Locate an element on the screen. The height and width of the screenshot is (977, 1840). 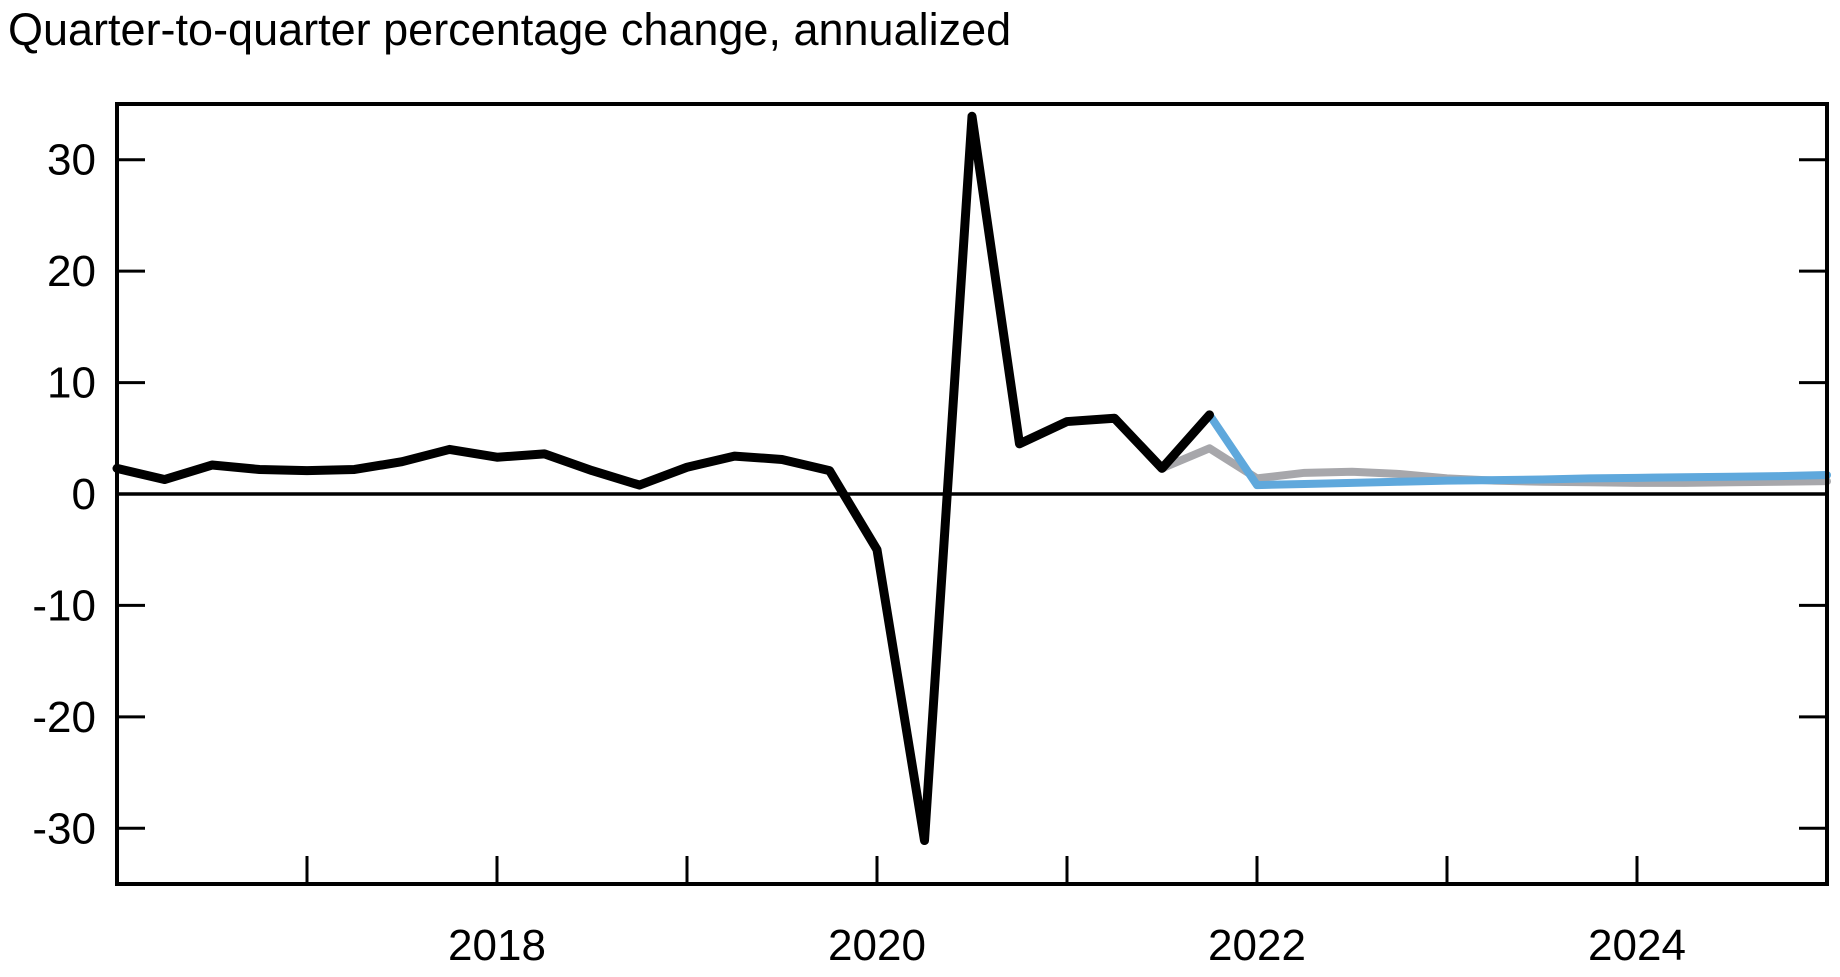
y-tick-label: 0 is located at coordinates (84, 494).